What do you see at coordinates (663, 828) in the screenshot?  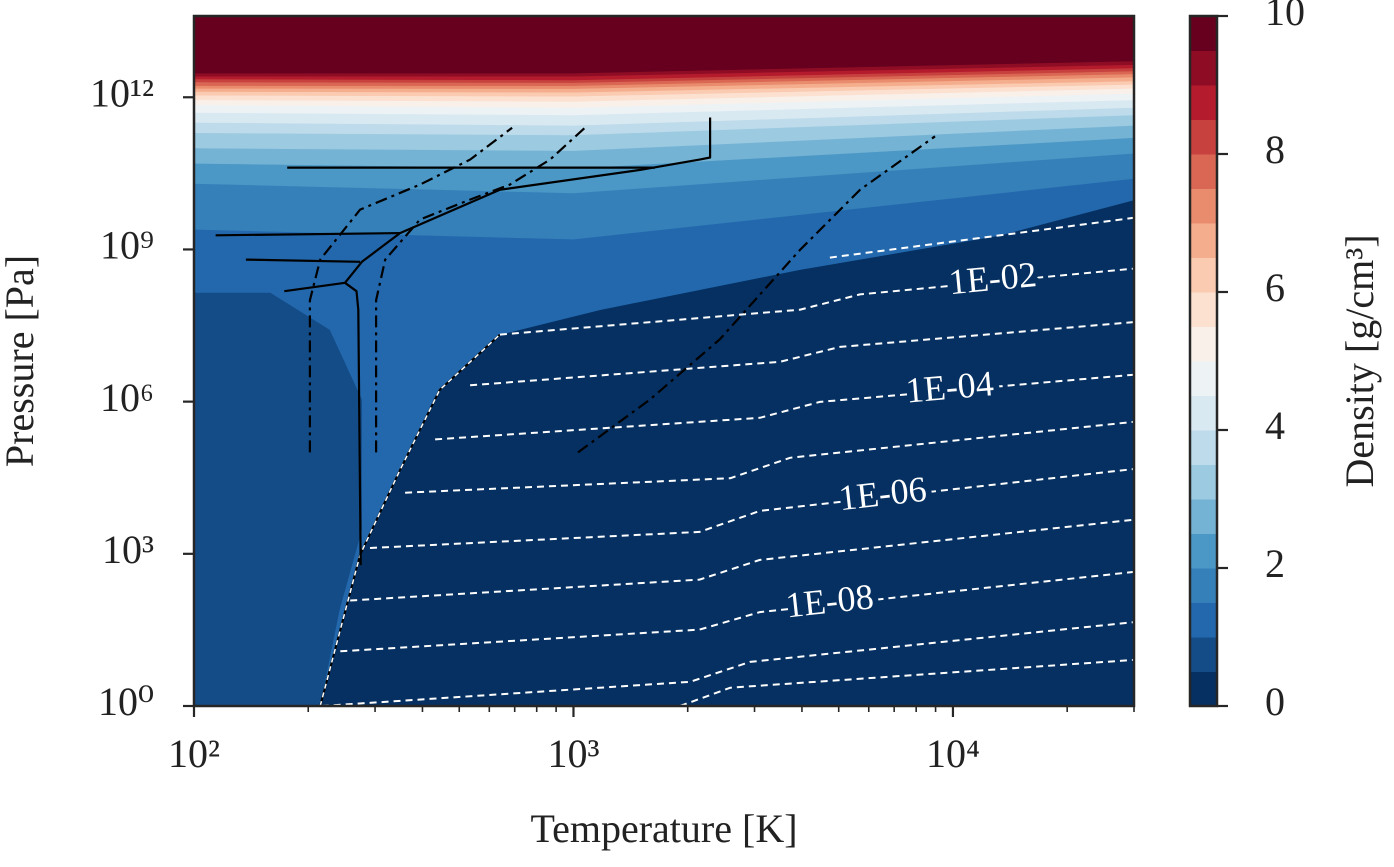 I see `x-axis-label: Temperature [K]` at bounding box center [663, 828].